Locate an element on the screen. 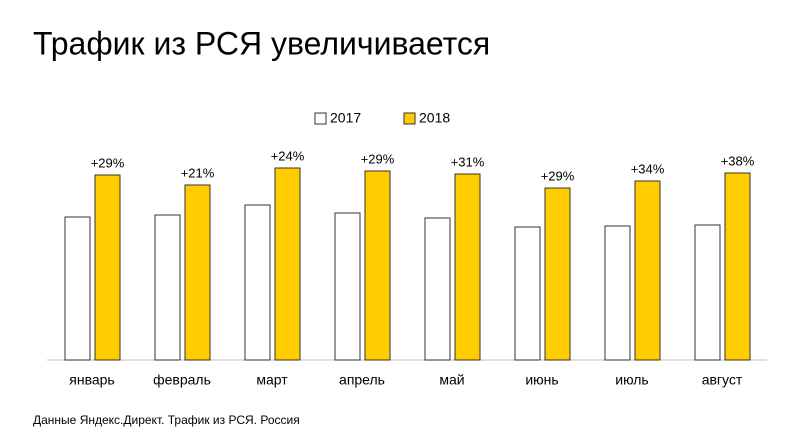  legend-label: 2018 is located at coordinates (434, 118).